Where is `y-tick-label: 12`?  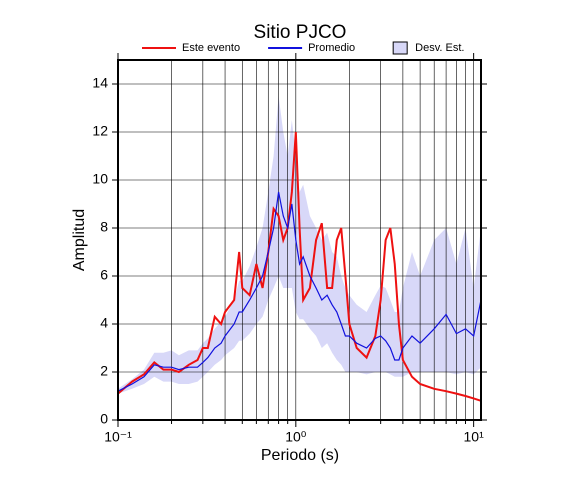 y-tick-label: 12 is located at coordinates (100, 131).